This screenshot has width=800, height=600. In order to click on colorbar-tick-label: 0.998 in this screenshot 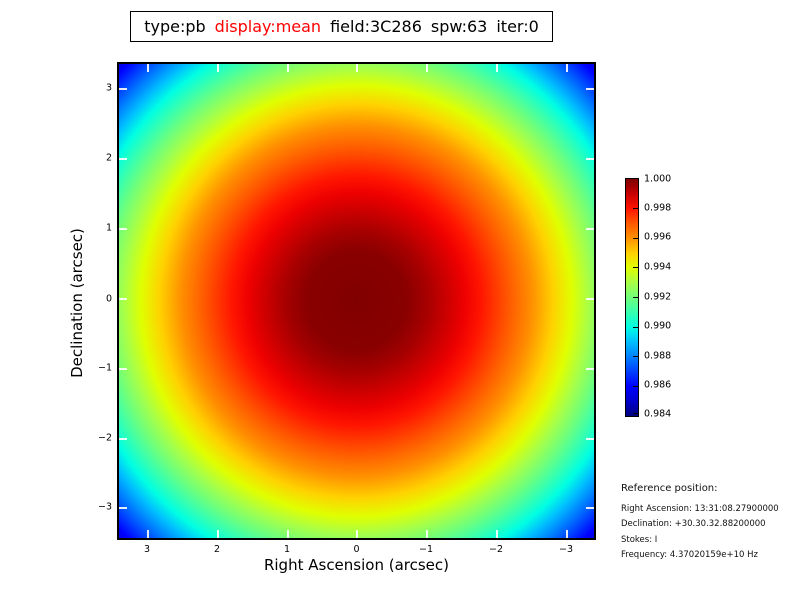, I will do `click(658, 208)`.